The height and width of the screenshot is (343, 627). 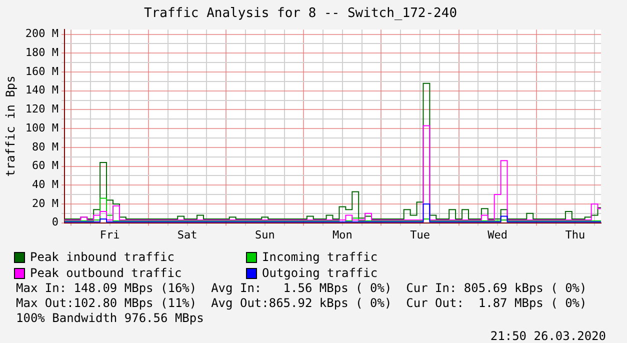 I want to click on text: Max Out:102.80 MBps (11%) Avg Out:865.92 kBps ( 0%) Cur Out: 1.87 MBps ( 0%), so click(x=302, y=303).